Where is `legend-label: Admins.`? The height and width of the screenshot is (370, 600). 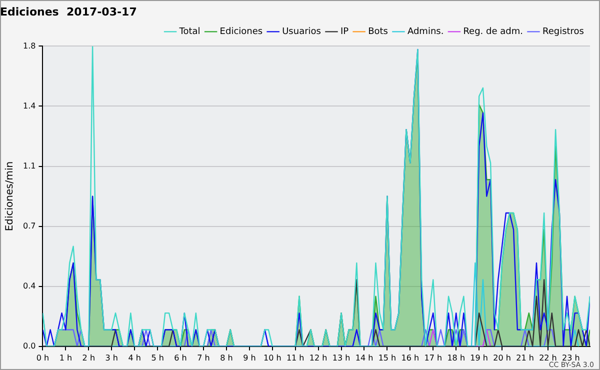 legend-label: Admins. is located at coordinates (425, 32).